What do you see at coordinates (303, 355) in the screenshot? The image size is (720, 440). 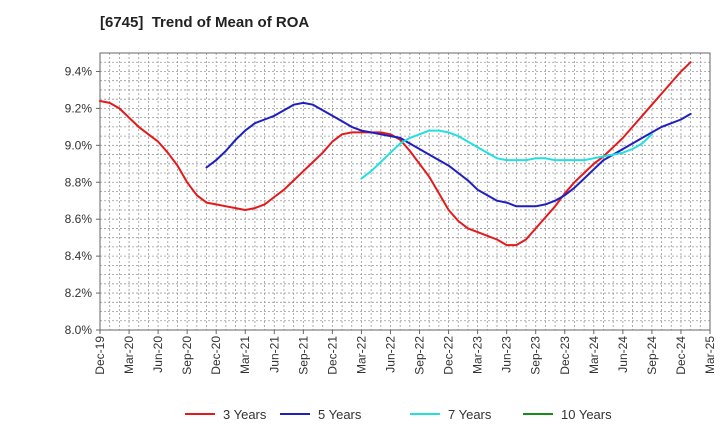 I see `x-tick-label: Sep-21` at bounding box center [303, 355].